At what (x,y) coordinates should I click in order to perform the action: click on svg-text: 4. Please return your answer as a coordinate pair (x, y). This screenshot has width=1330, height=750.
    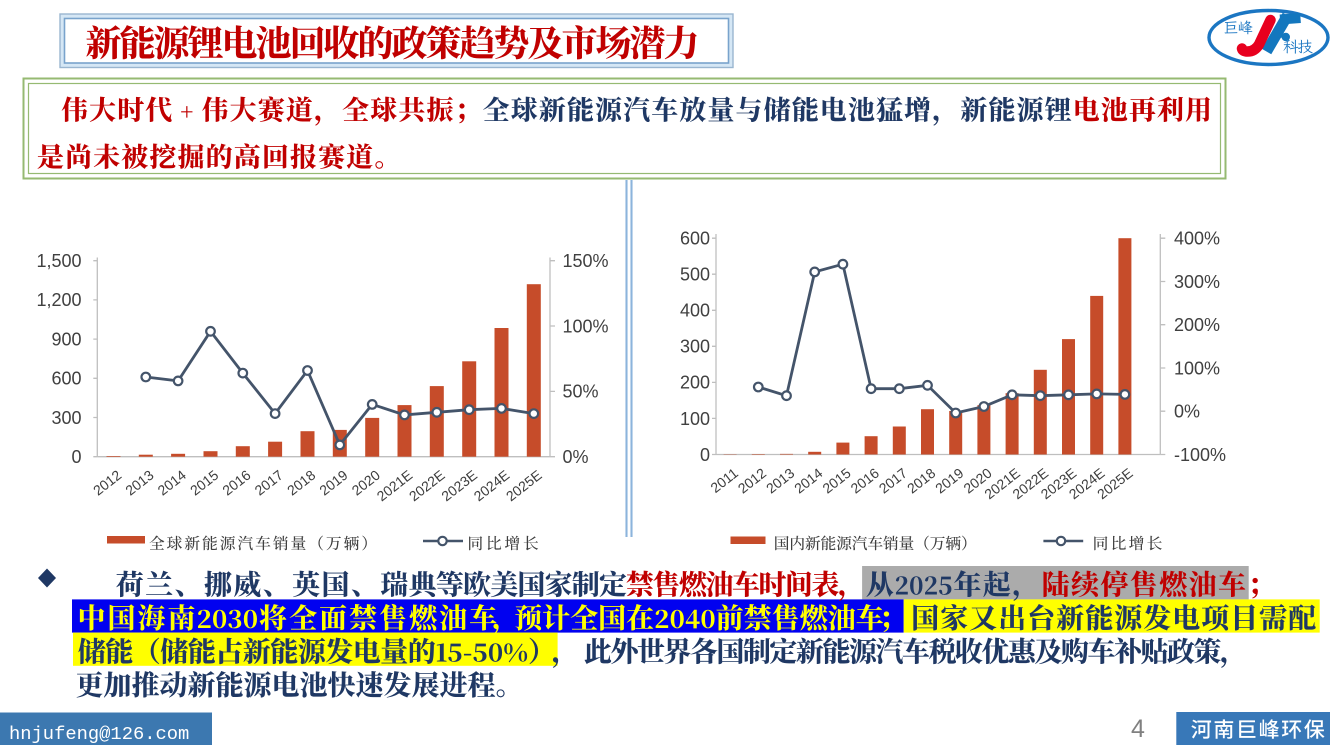
    Looking at the image, I should click on (1138, 729).